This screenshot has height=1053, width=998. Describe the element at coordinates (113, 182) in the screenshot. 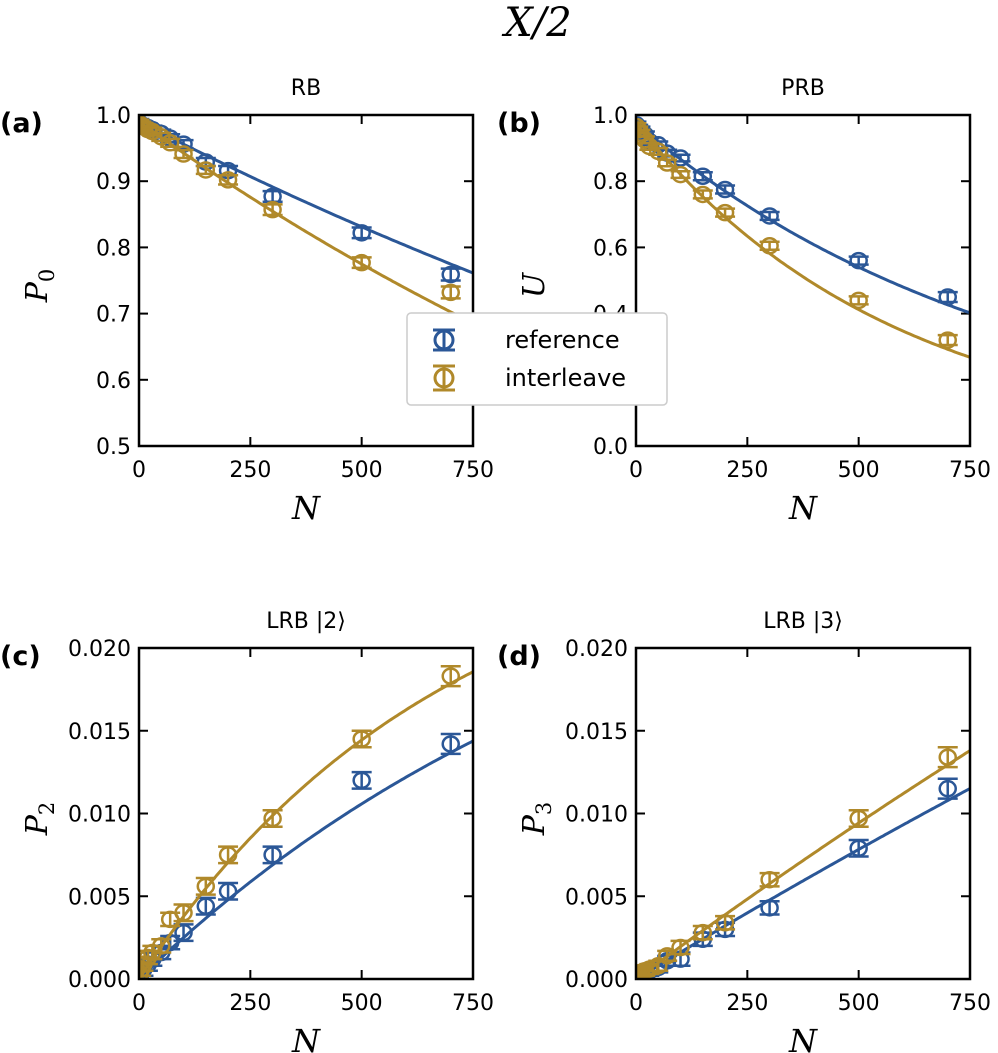

I see `y-tick-label: 0.9` at that location.